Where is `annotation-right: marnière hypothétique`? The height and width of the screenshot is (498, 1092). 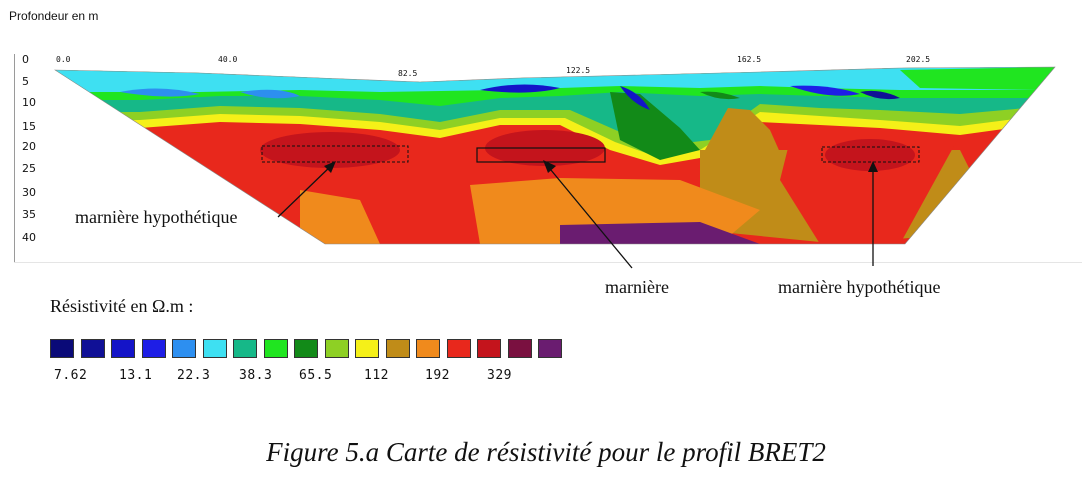
annotation-right: marnière hypothétique is located at coordinates (859, 287).